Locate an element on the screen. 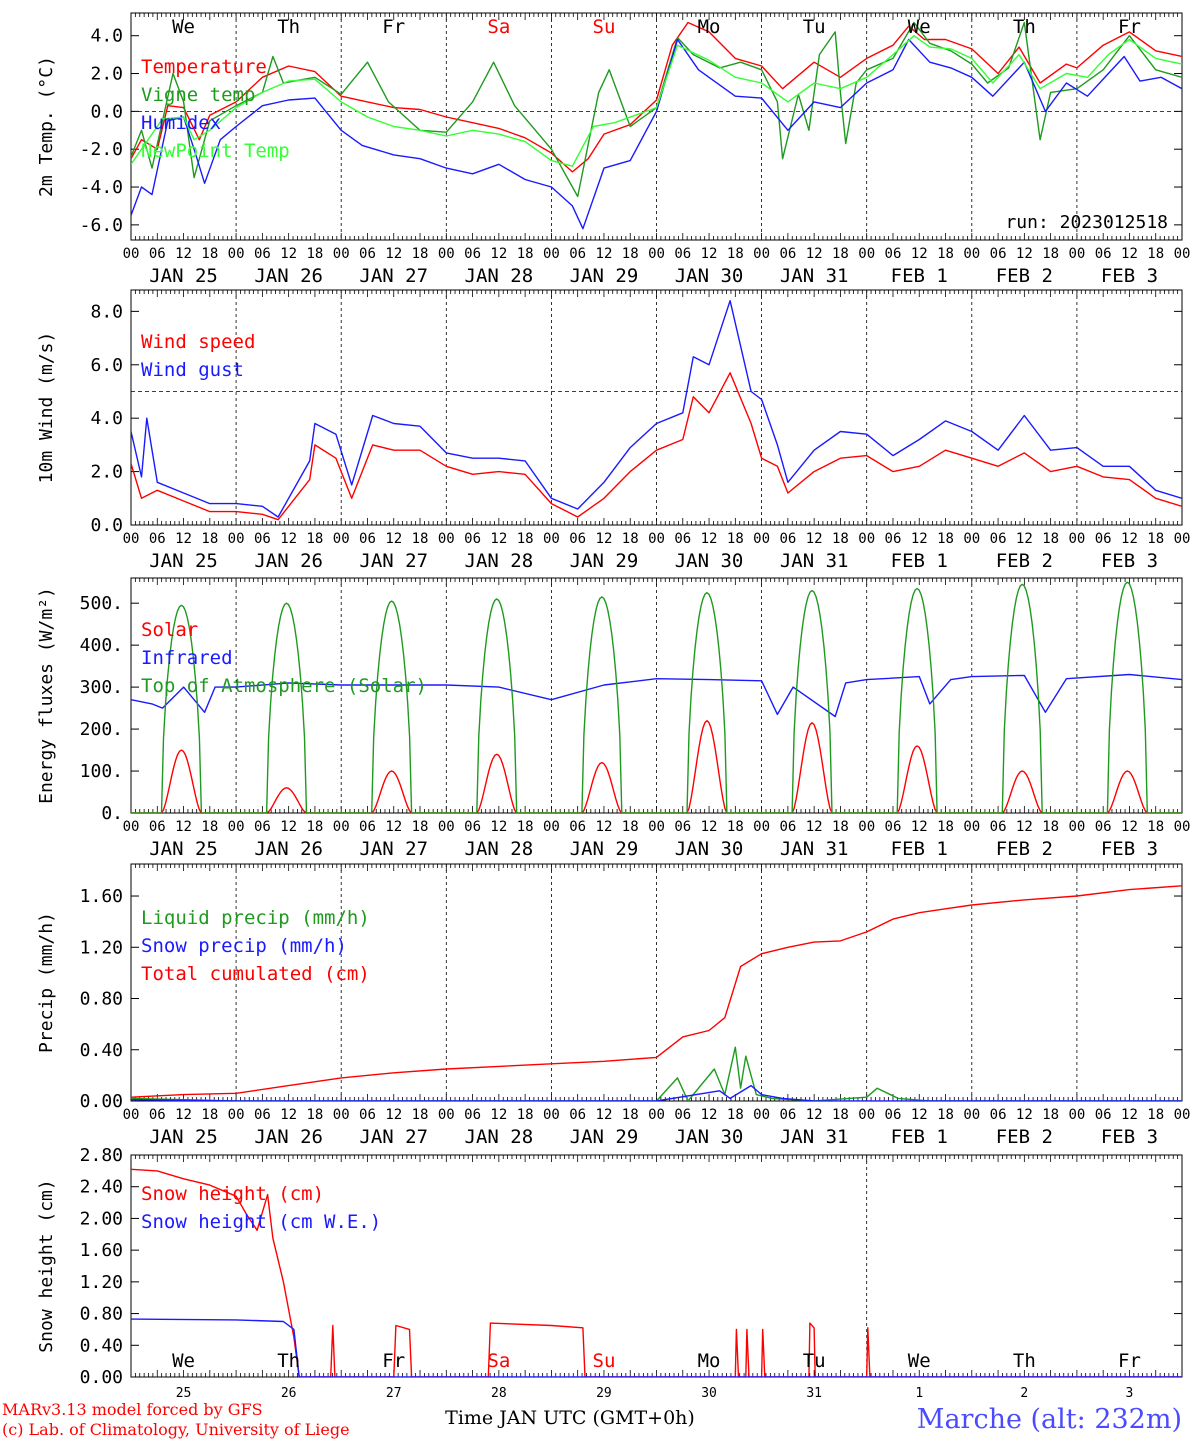  day-label: FEB 2 is located at coordinates (1024, 561).